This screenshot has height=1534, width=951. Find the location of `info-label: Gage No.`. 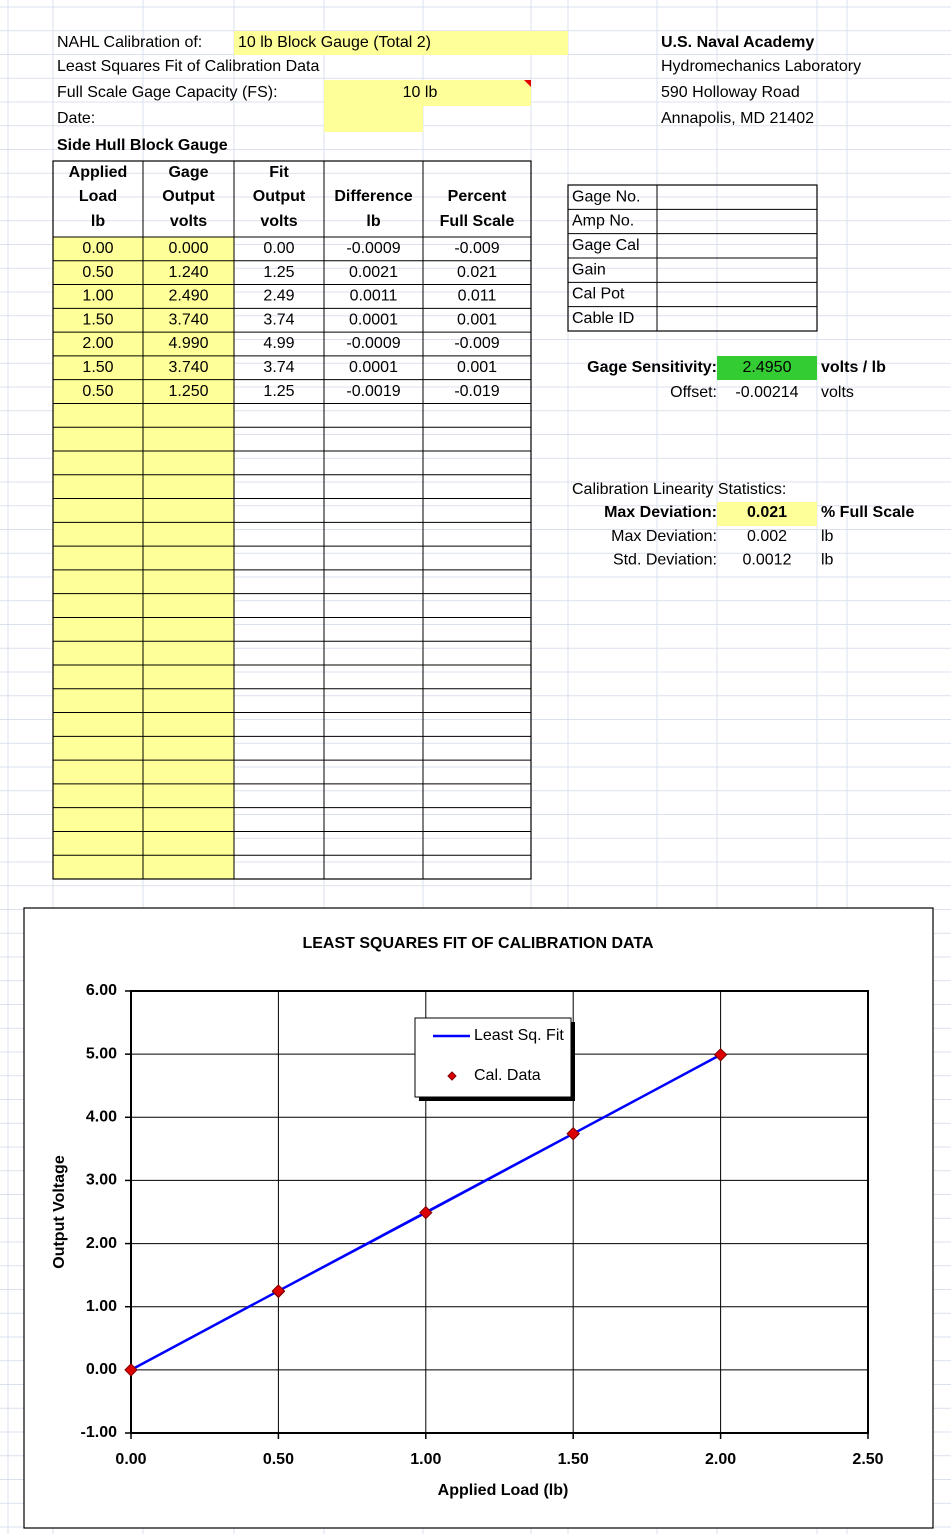

info-label: Gage No. is located at coordinates (606, 196).